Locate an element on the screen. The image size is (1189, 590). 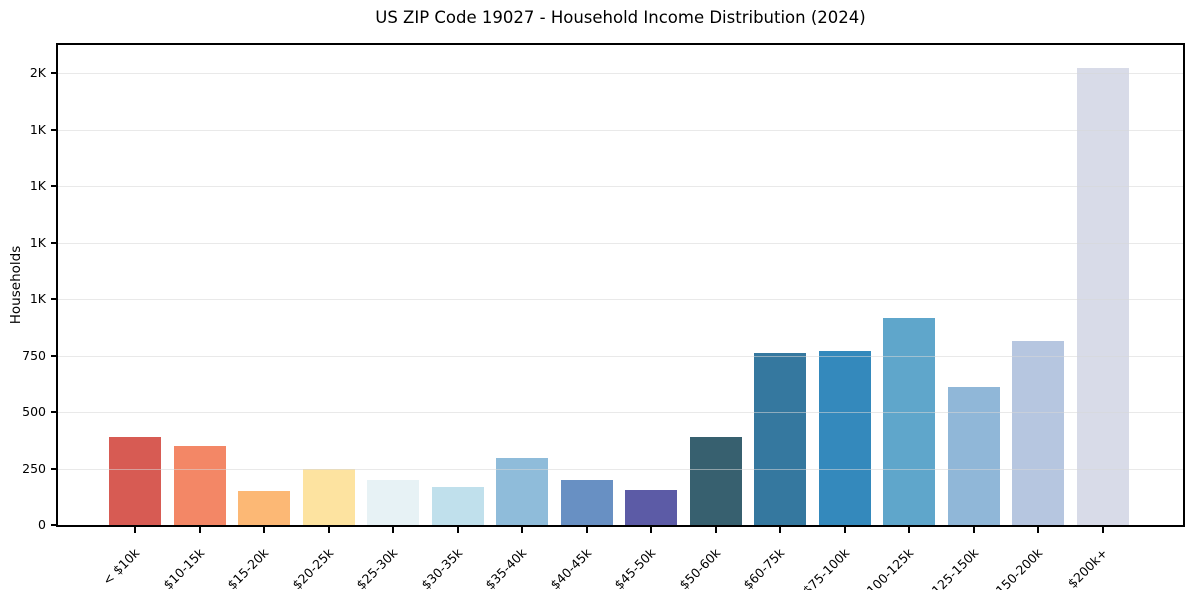
x-tick-label: < $10k is located at coordinates (121, 567).